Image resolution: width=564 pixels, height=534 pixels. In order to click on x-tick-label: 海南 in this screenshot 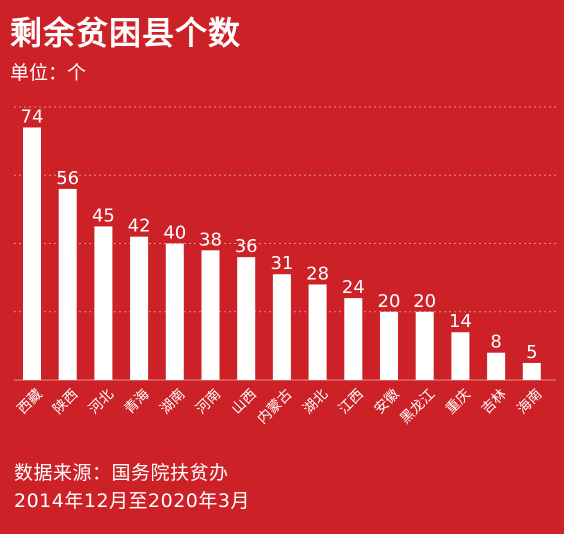, I will do `click(529, 401)`.